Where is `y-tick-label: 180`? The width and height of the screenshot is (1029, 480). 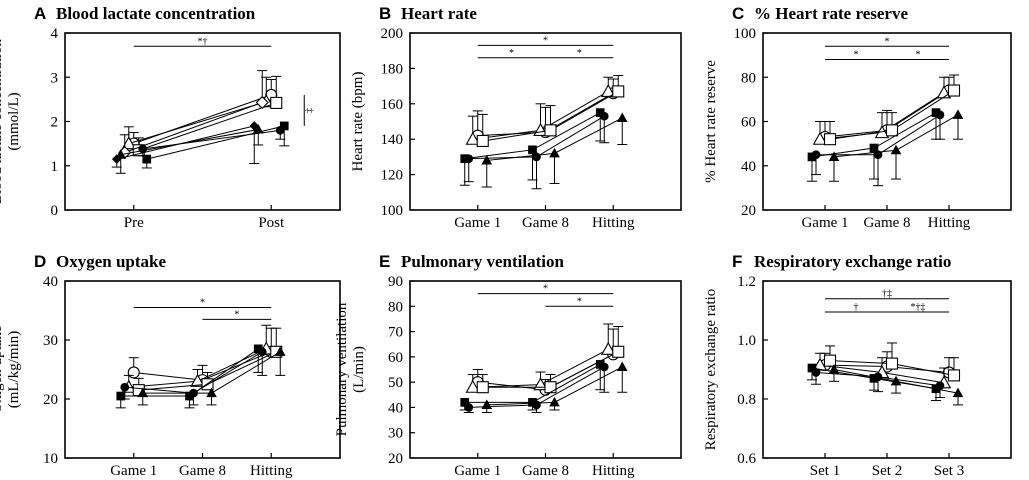 y-tick-label: 180 is located at coordinates (392, 69).